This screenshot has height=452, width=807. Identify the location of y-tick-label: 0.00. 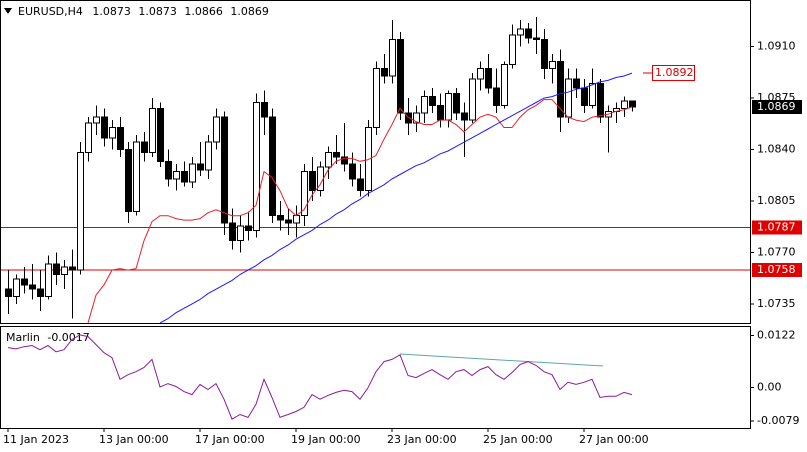
(769, 386).